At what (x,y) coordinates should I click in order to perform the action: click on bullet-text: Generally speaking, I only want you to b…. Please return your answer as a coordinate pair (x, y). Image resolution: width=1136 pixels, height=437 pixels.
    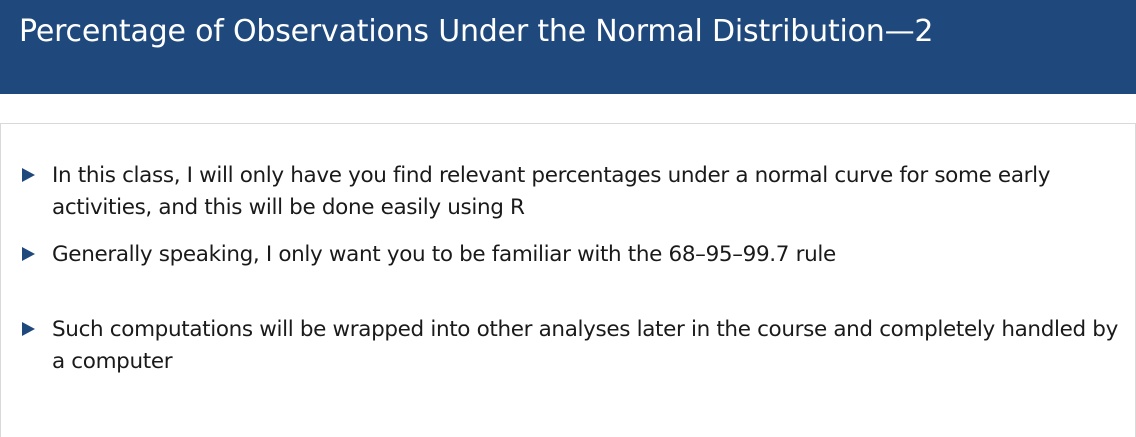
    Looking at the image, I should click on (444, 254).